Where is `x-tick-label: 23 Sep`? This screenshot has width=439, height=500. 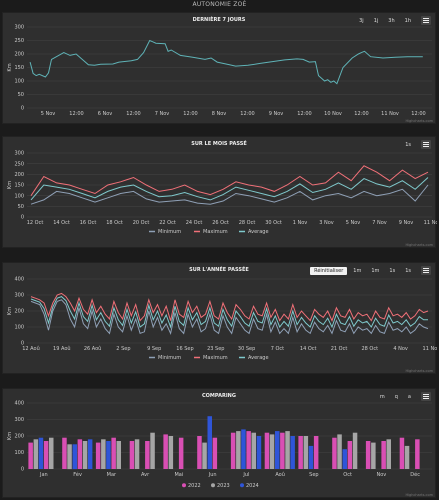 x-tick-label: 23 Sep is located at coordinates (215, 349).